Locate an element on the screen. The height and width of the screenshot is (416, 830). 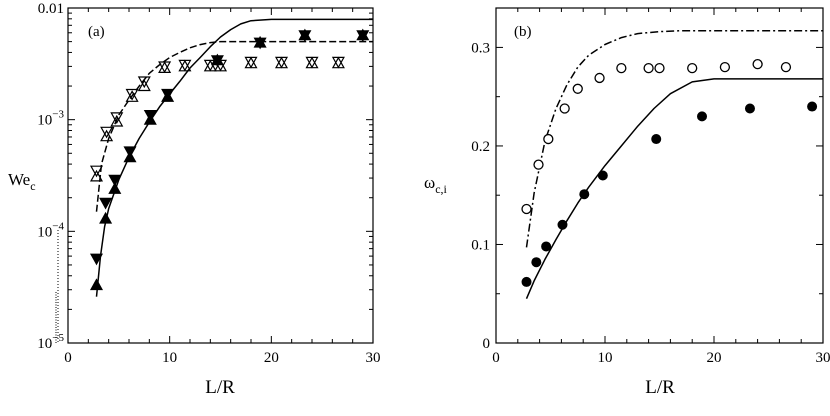
panel-b-xlabel: L/R is located at coordinates (660, 387).